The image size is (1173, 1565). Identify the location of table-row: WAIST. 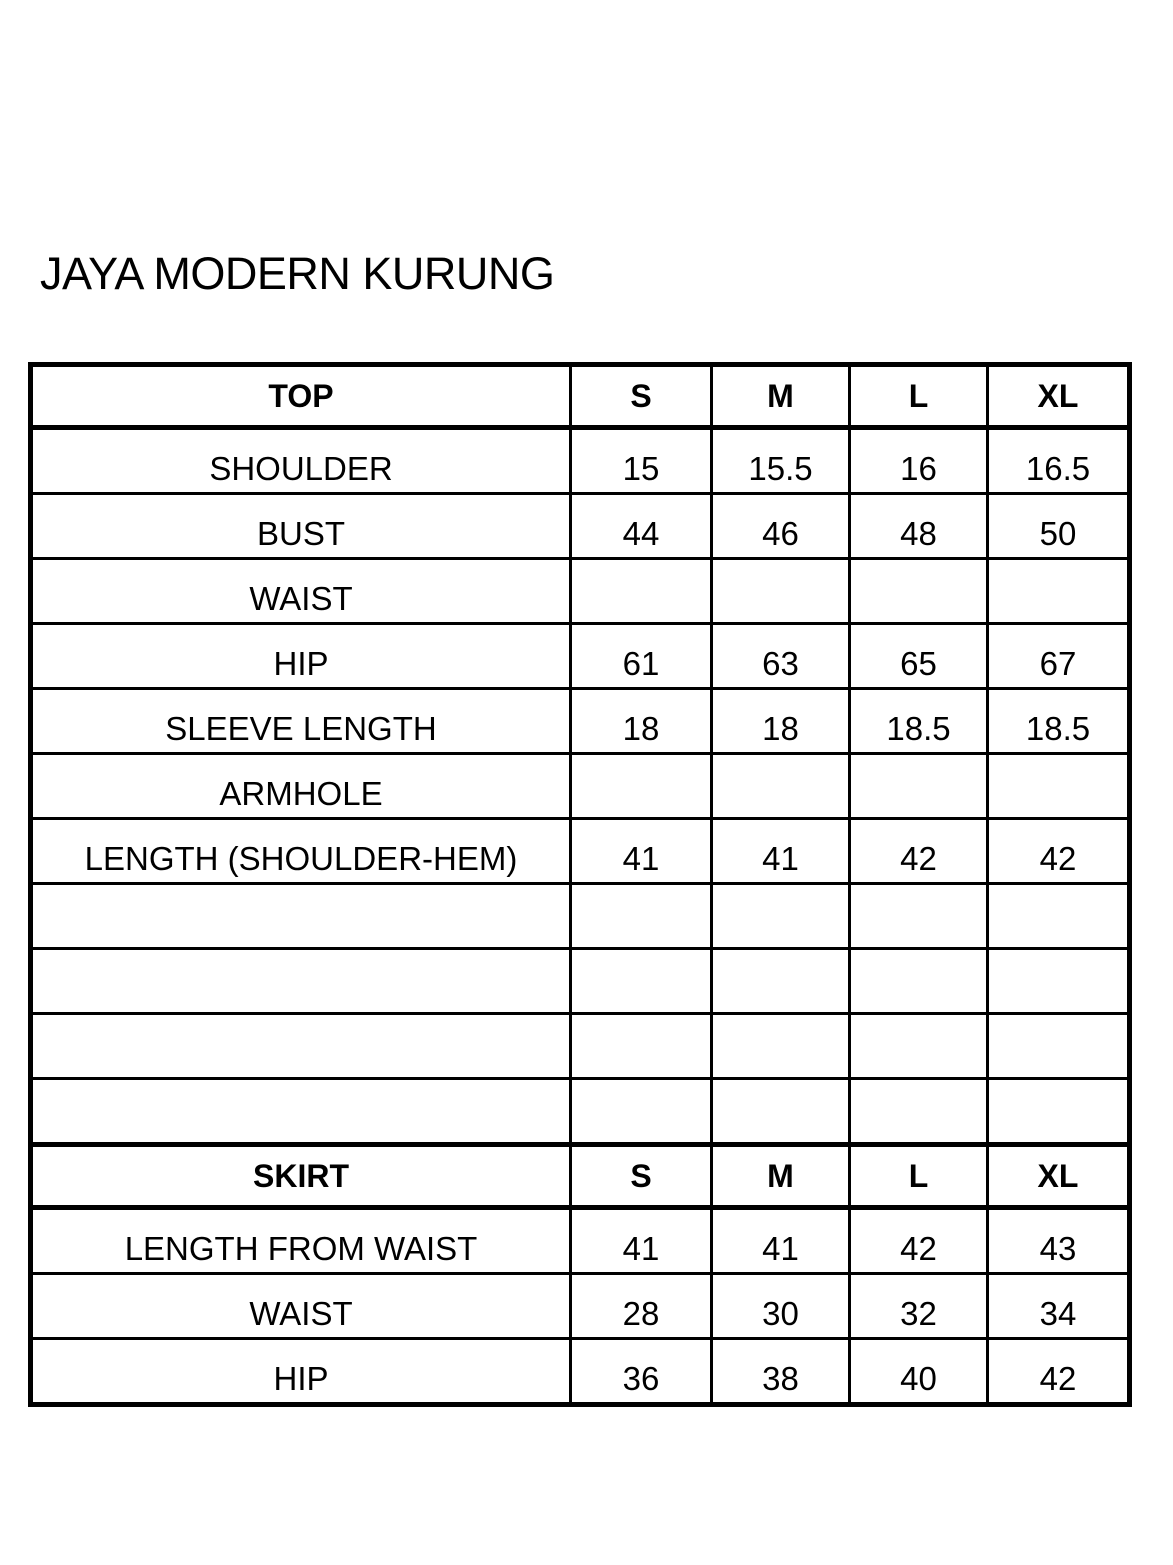
(580, 591).